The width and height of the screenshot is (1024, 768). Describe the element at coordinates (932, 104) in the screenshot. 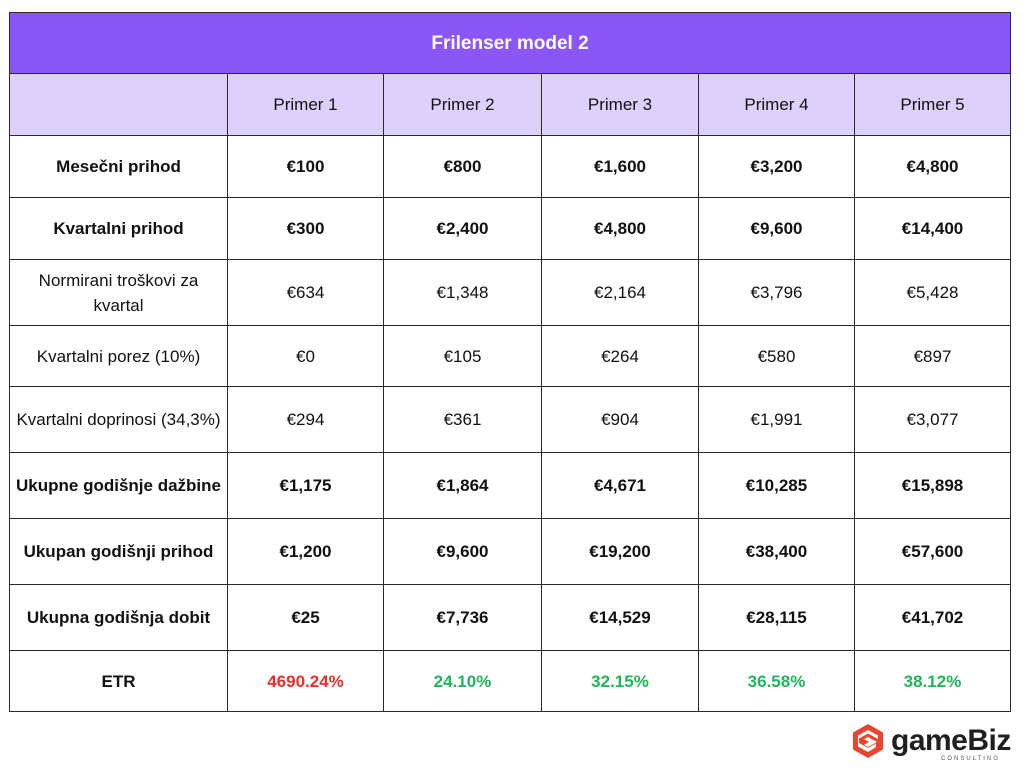

I see `column-header: Primer 5` at that location.